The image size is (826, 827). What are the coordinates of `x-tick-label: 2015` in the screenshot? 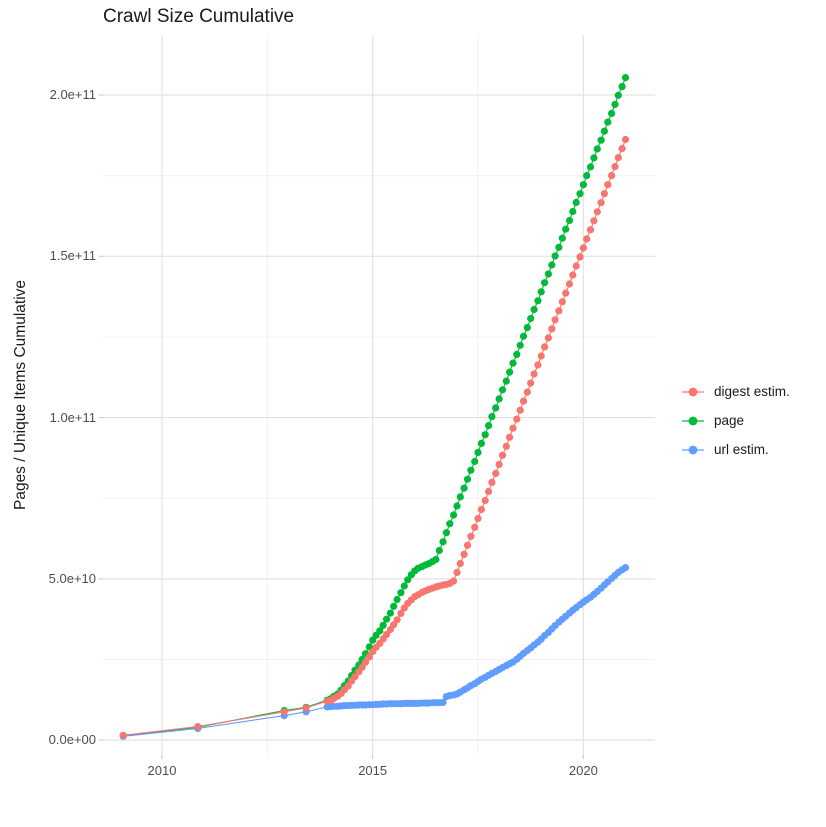 It's located at (373, 770).